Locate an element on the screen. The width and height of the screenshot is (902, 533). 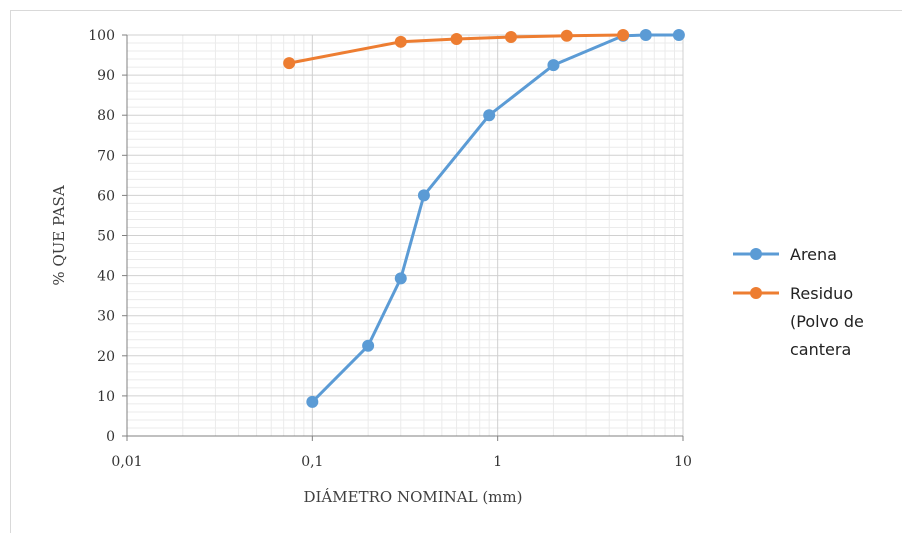
y-tick-label: 20 is located at coordinates (106, 357).